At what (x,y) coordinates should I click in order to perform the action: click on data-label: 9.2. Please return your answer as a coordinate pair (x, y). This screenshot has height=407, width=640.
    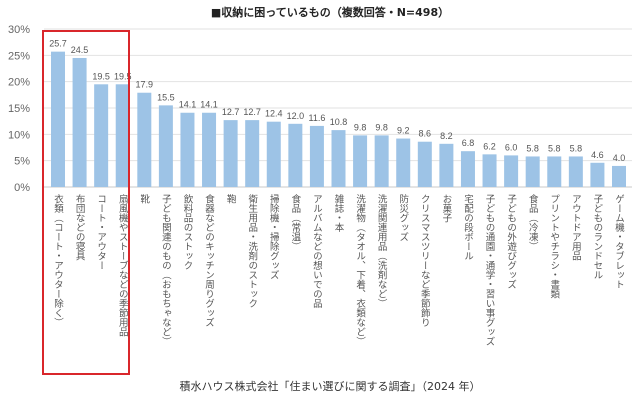
    Looking at the image, I should click on (403, 131).